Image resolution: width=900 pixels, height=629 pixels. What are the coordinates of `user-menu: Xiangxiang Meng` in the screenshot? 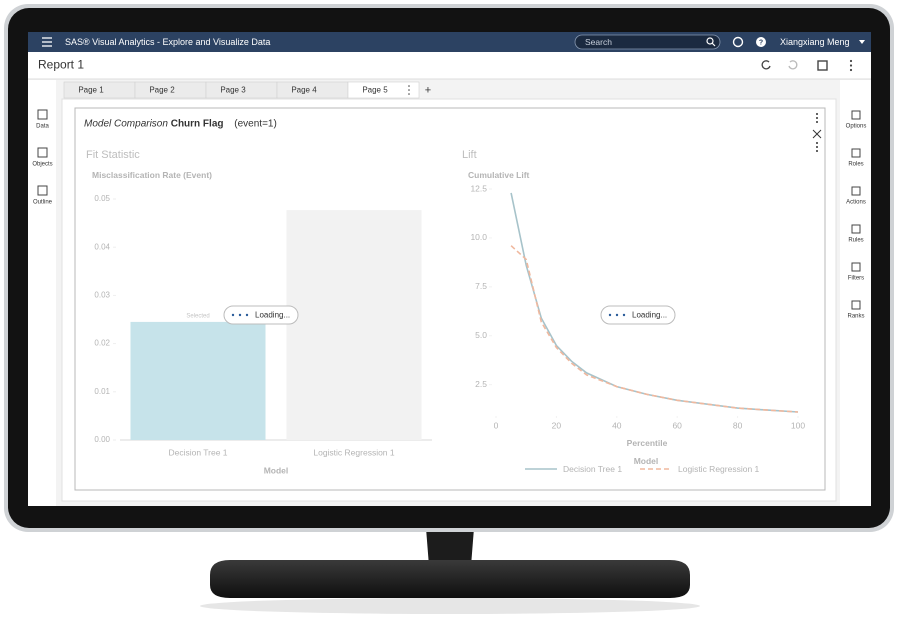 It's located at (815, 42).